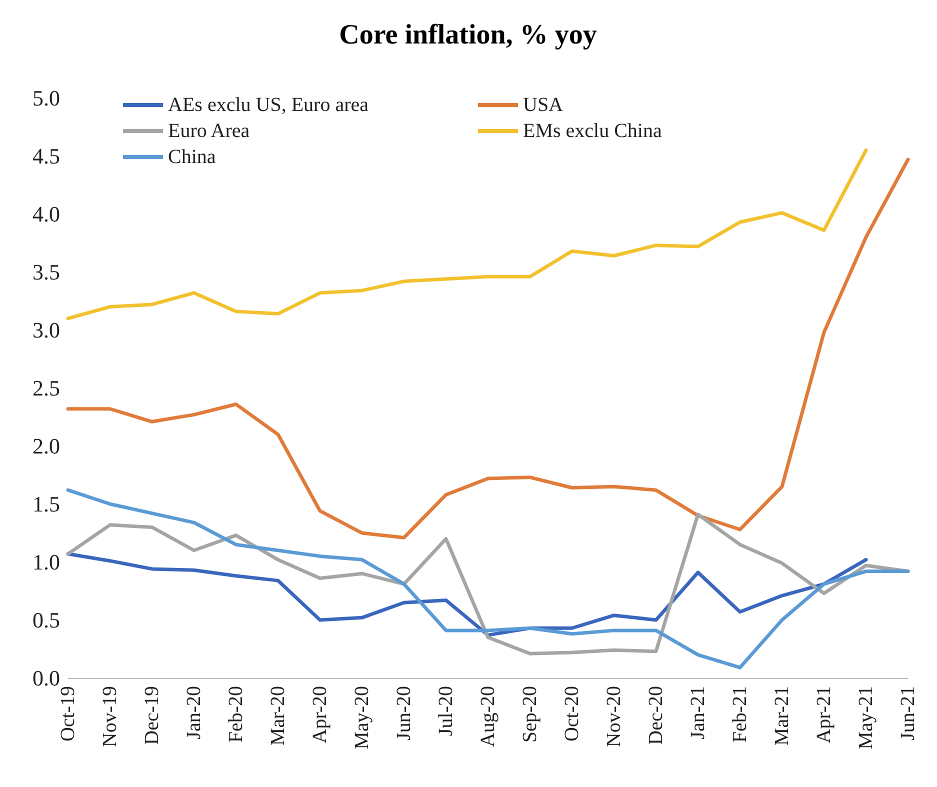  What do you see at coordinates (866, 718) in the screenshot?
I see `x-tick-label: May-21` at bounding box center [866, 718].